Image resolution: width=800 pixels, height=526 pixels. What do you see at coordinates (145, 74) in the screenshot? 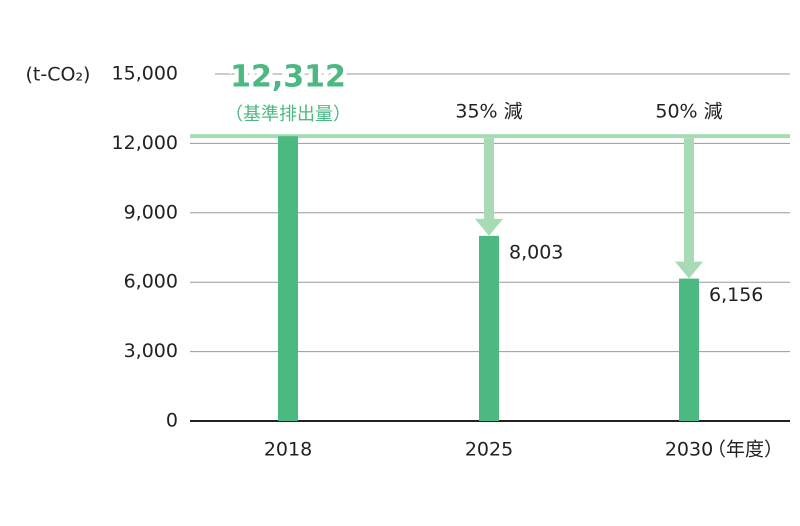
I see `y-tick-label: 15,000` at bounding box center [145, 74].